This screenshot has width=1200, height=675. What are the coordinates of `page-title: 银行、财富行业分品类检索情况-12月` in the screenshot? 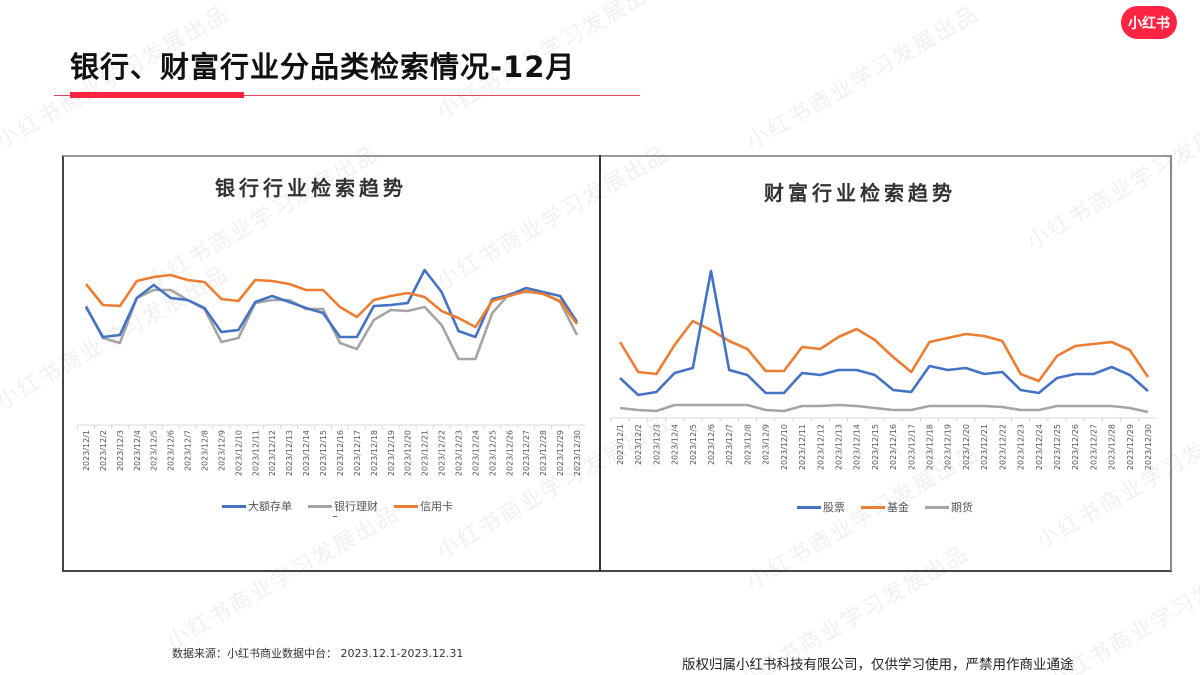 It's located at (323, 67).